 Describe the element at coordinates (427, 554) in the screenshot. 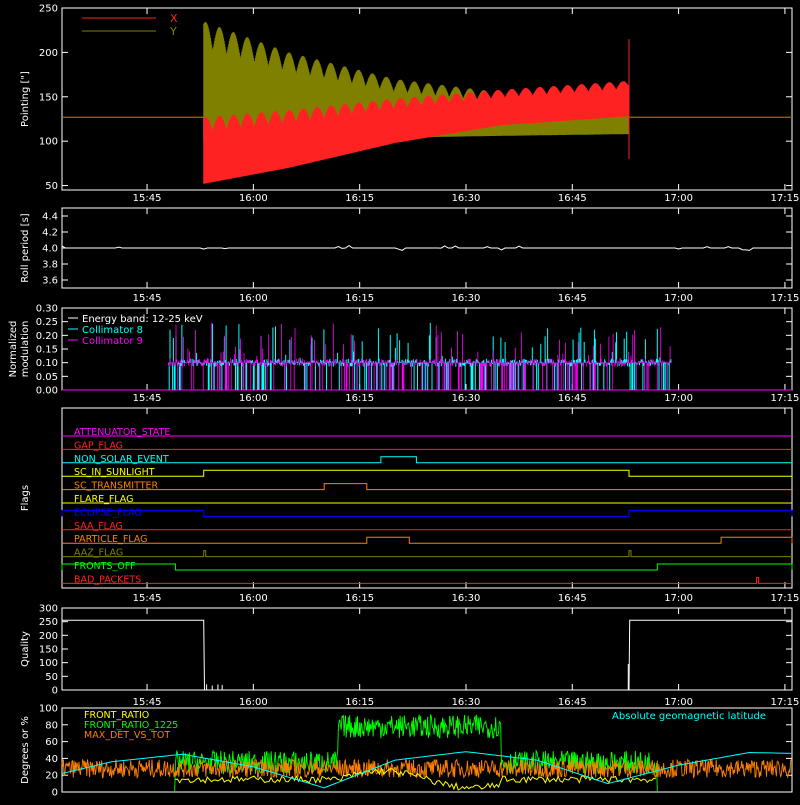

I see `flag-line-aaz-flag` at that location.